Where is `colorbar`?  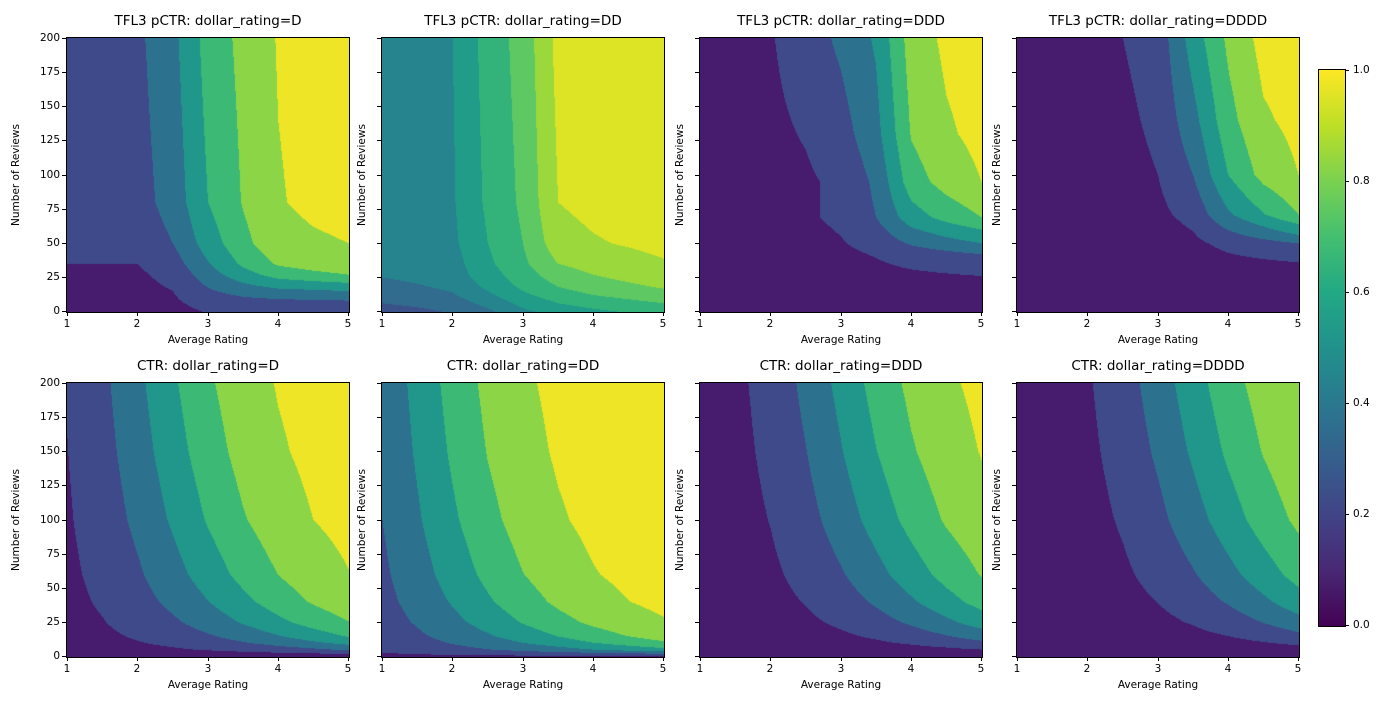
colorbar is located at coordinates (1332, 348).